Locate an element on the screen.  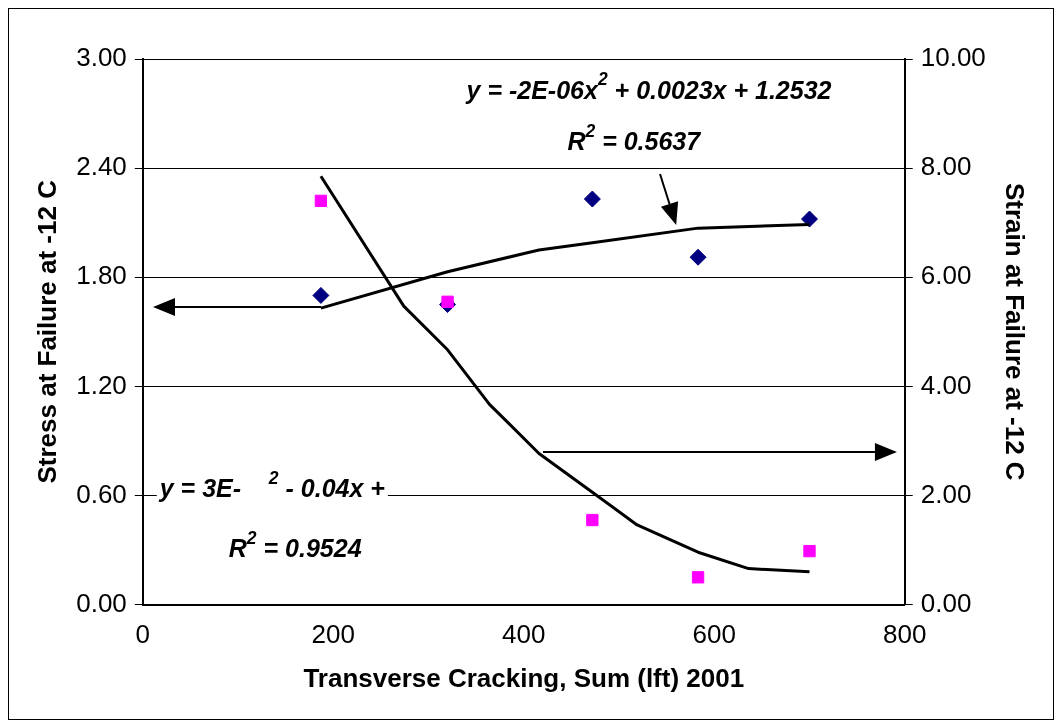
y2-tick-label: 4.00 is located at coordinates (946, 384).